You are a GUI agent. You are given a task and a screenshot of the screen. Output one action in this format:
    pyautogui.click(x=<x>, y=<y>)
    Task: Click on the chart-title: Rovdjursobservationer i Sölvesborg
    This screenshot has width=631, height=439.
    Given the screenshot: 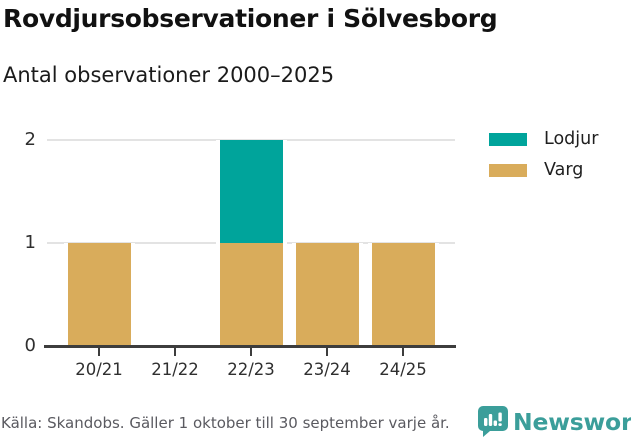 What is the action you would take?
    pyautogui.click(x=250, y=18)
    